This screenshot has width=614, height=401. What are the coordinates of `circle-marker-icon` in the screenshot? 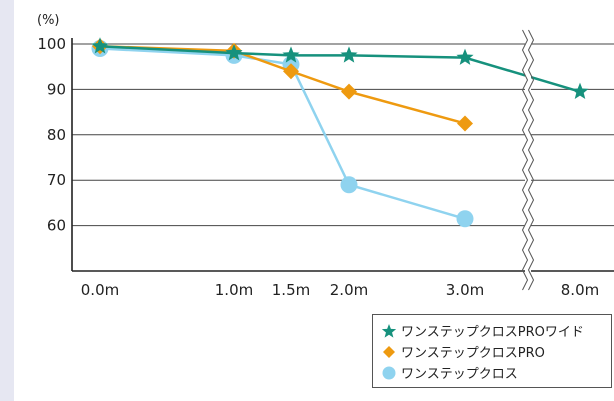 It's located at (389, 372).